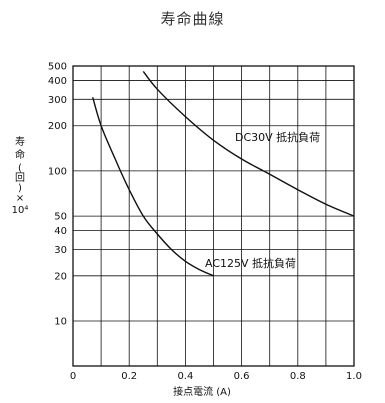  What do you see at coordinates (153, 187) in the screenshot?
I see `curve-ac125v` at bounding box center [153, 187].